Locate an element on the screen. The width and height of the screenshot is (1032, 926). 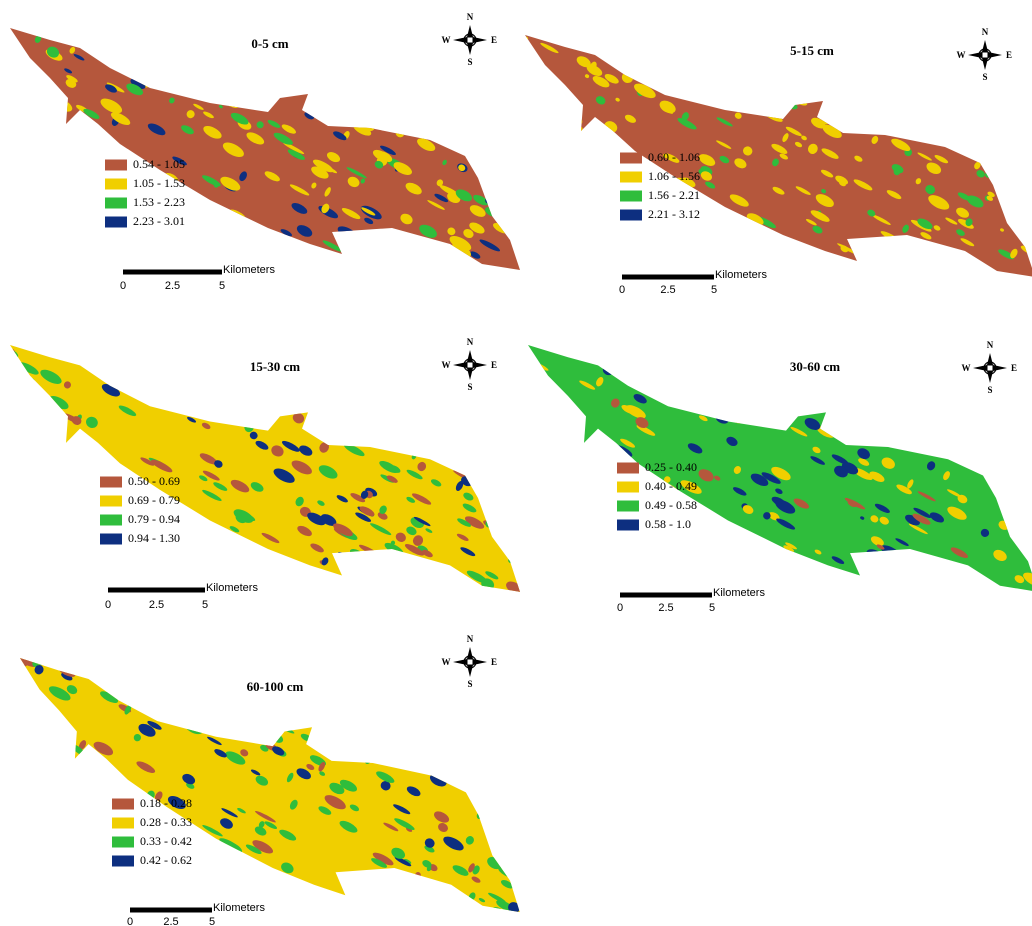
scale-unit: Kilometers is located at coordinates (741, 275).